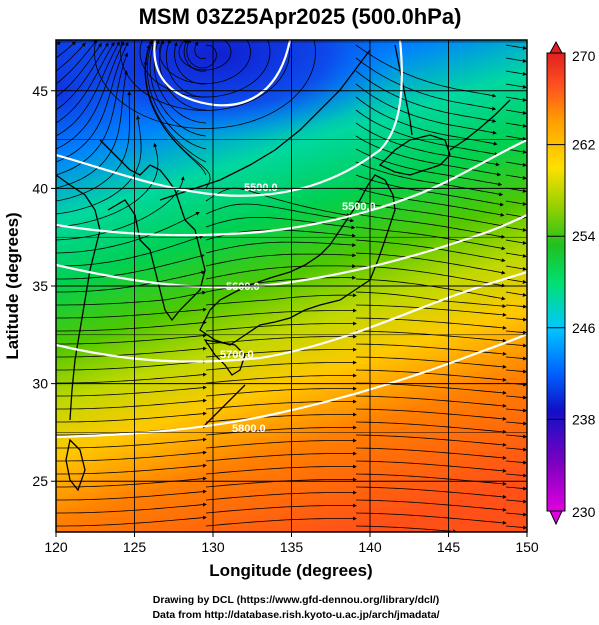  I want to click on colorbar-tick-label: 254, so click(584, 236).